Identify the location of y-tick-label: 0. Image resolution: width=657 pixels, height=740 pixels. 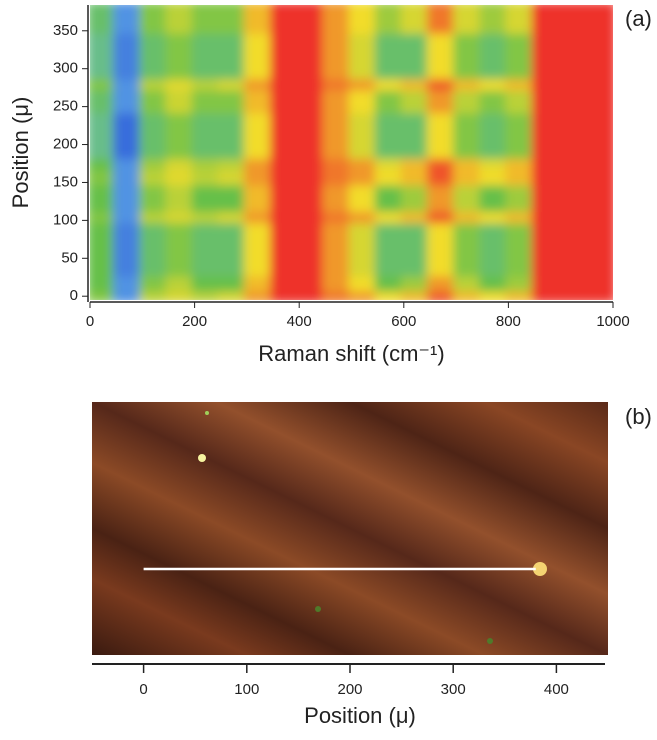
(74, 295).